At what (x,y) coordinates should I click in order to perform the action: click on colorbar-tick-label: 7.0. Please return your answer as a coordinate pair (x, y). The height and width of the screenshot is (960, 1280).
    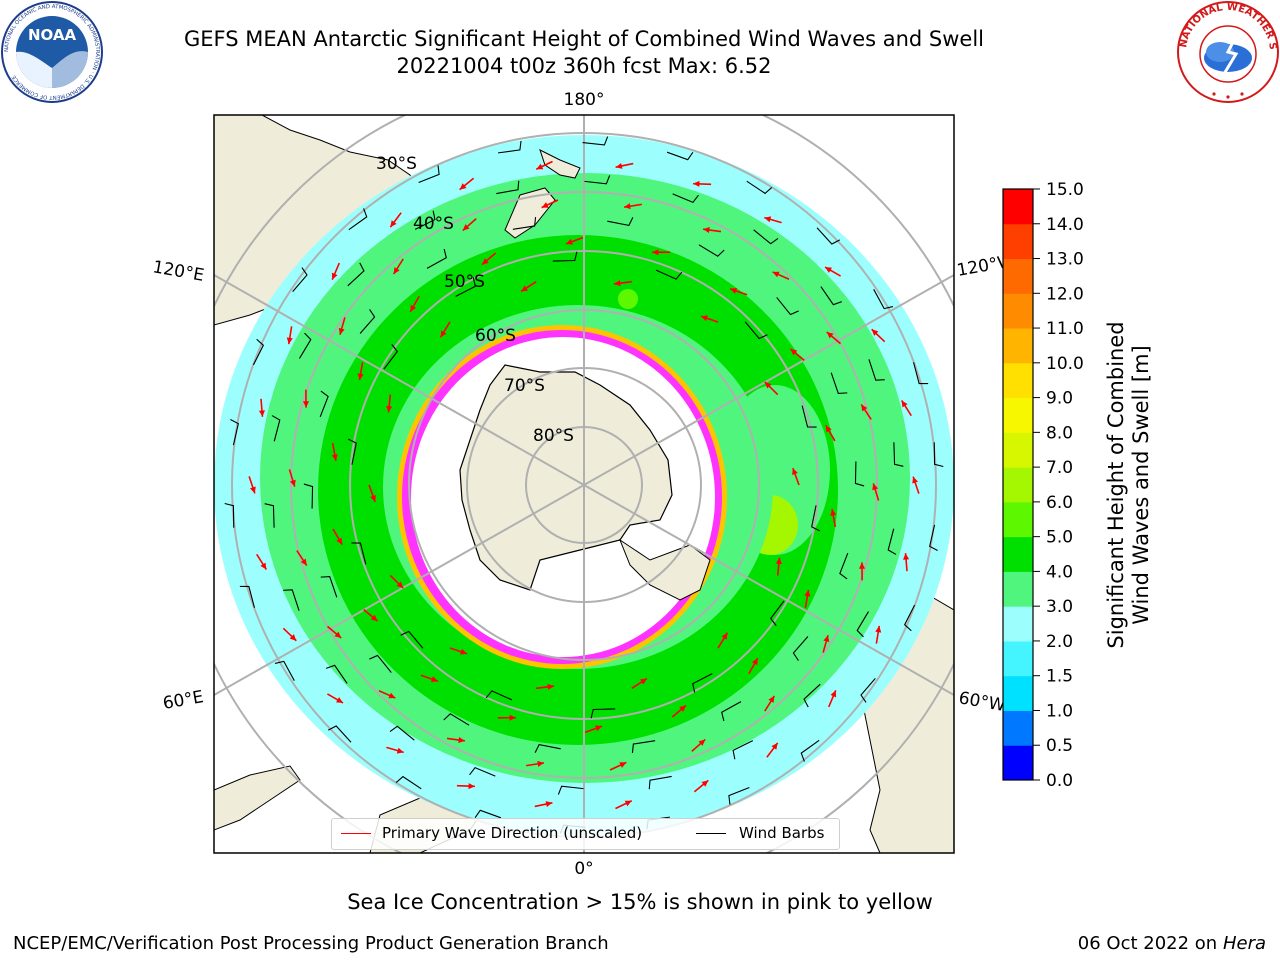
    Looking at the image, I should click on (1059, 468).